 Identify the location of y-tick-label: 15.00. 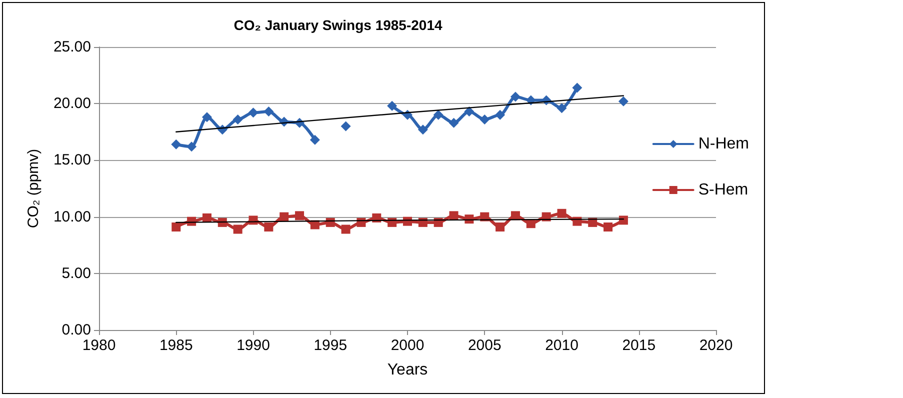
(72, 160).